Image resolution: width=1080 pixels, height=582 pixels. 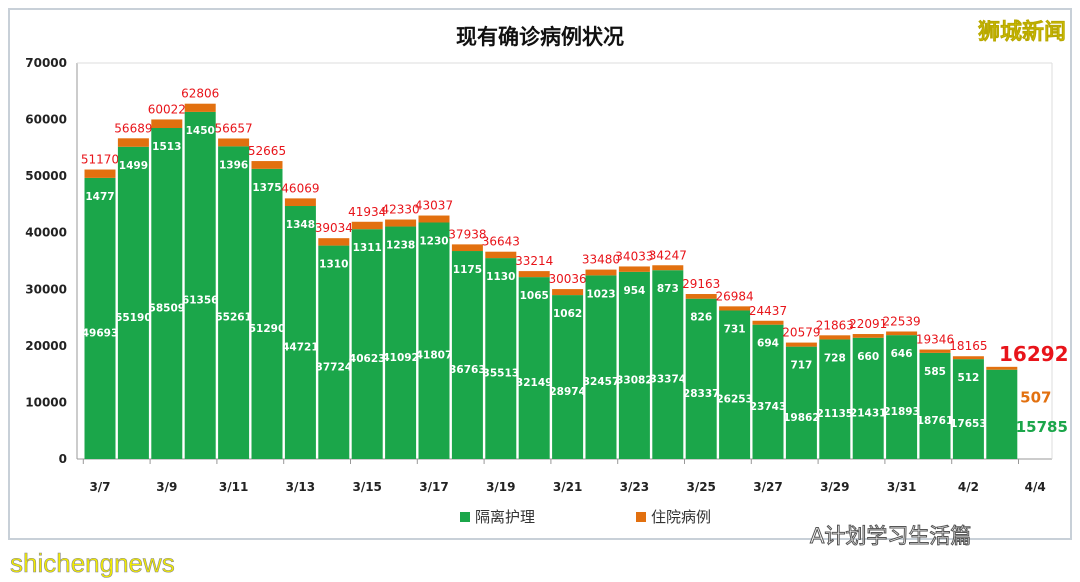 I want to click on hospital-label: 512, so click(x=968, y=378).